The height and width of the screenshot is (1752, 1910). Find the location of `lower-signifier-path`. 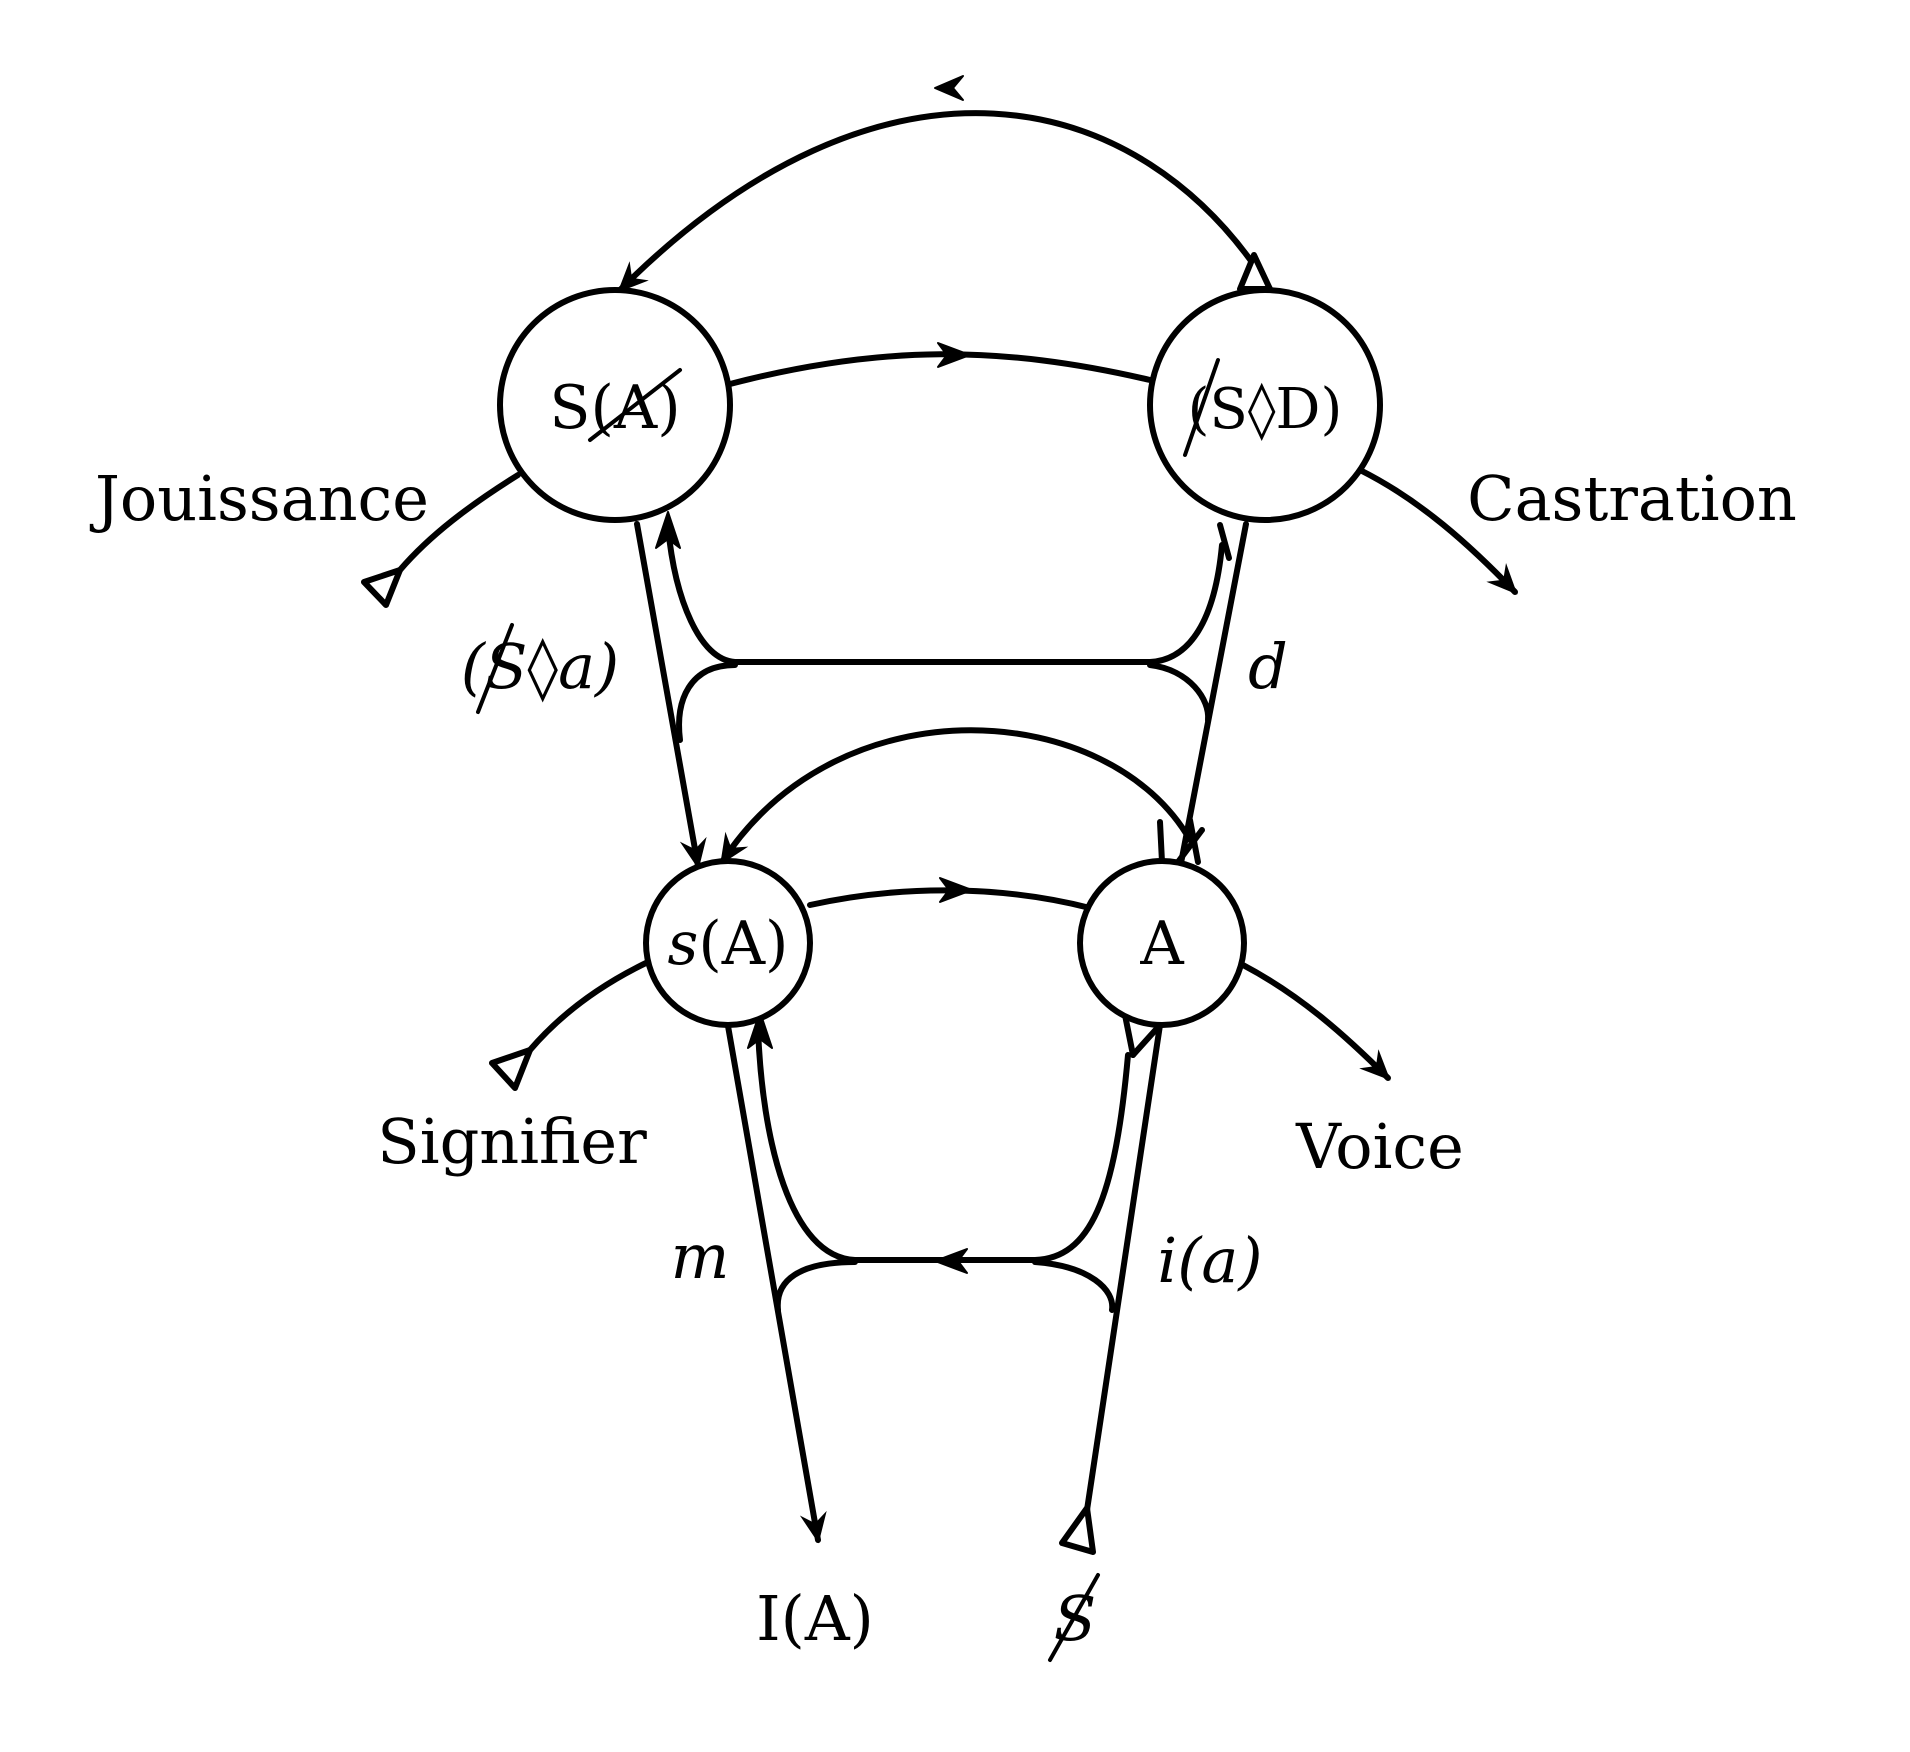

lower-signifier-path is located at coordinates (950, 894).